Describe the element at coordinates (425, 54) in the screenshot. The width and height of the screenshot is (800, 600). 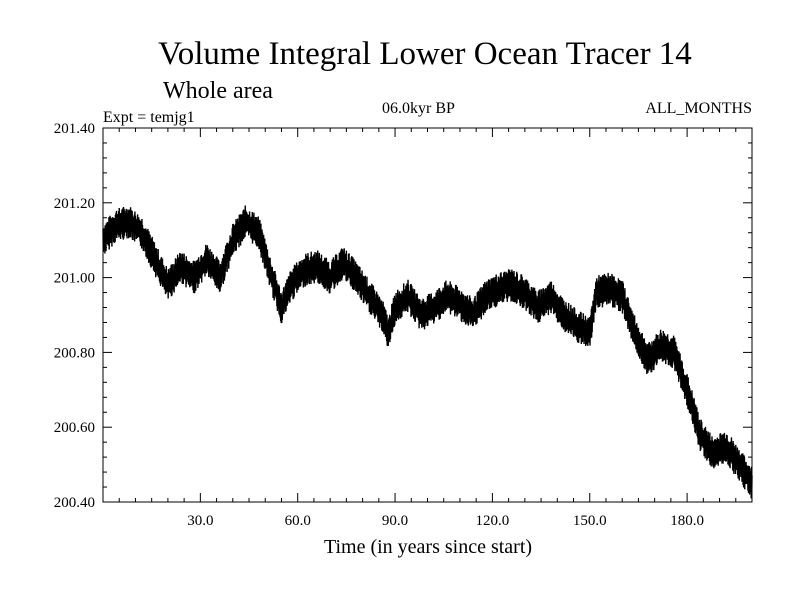
I see `chart-title: Volume Integral Lower Ocean Tracer 14` at that location.